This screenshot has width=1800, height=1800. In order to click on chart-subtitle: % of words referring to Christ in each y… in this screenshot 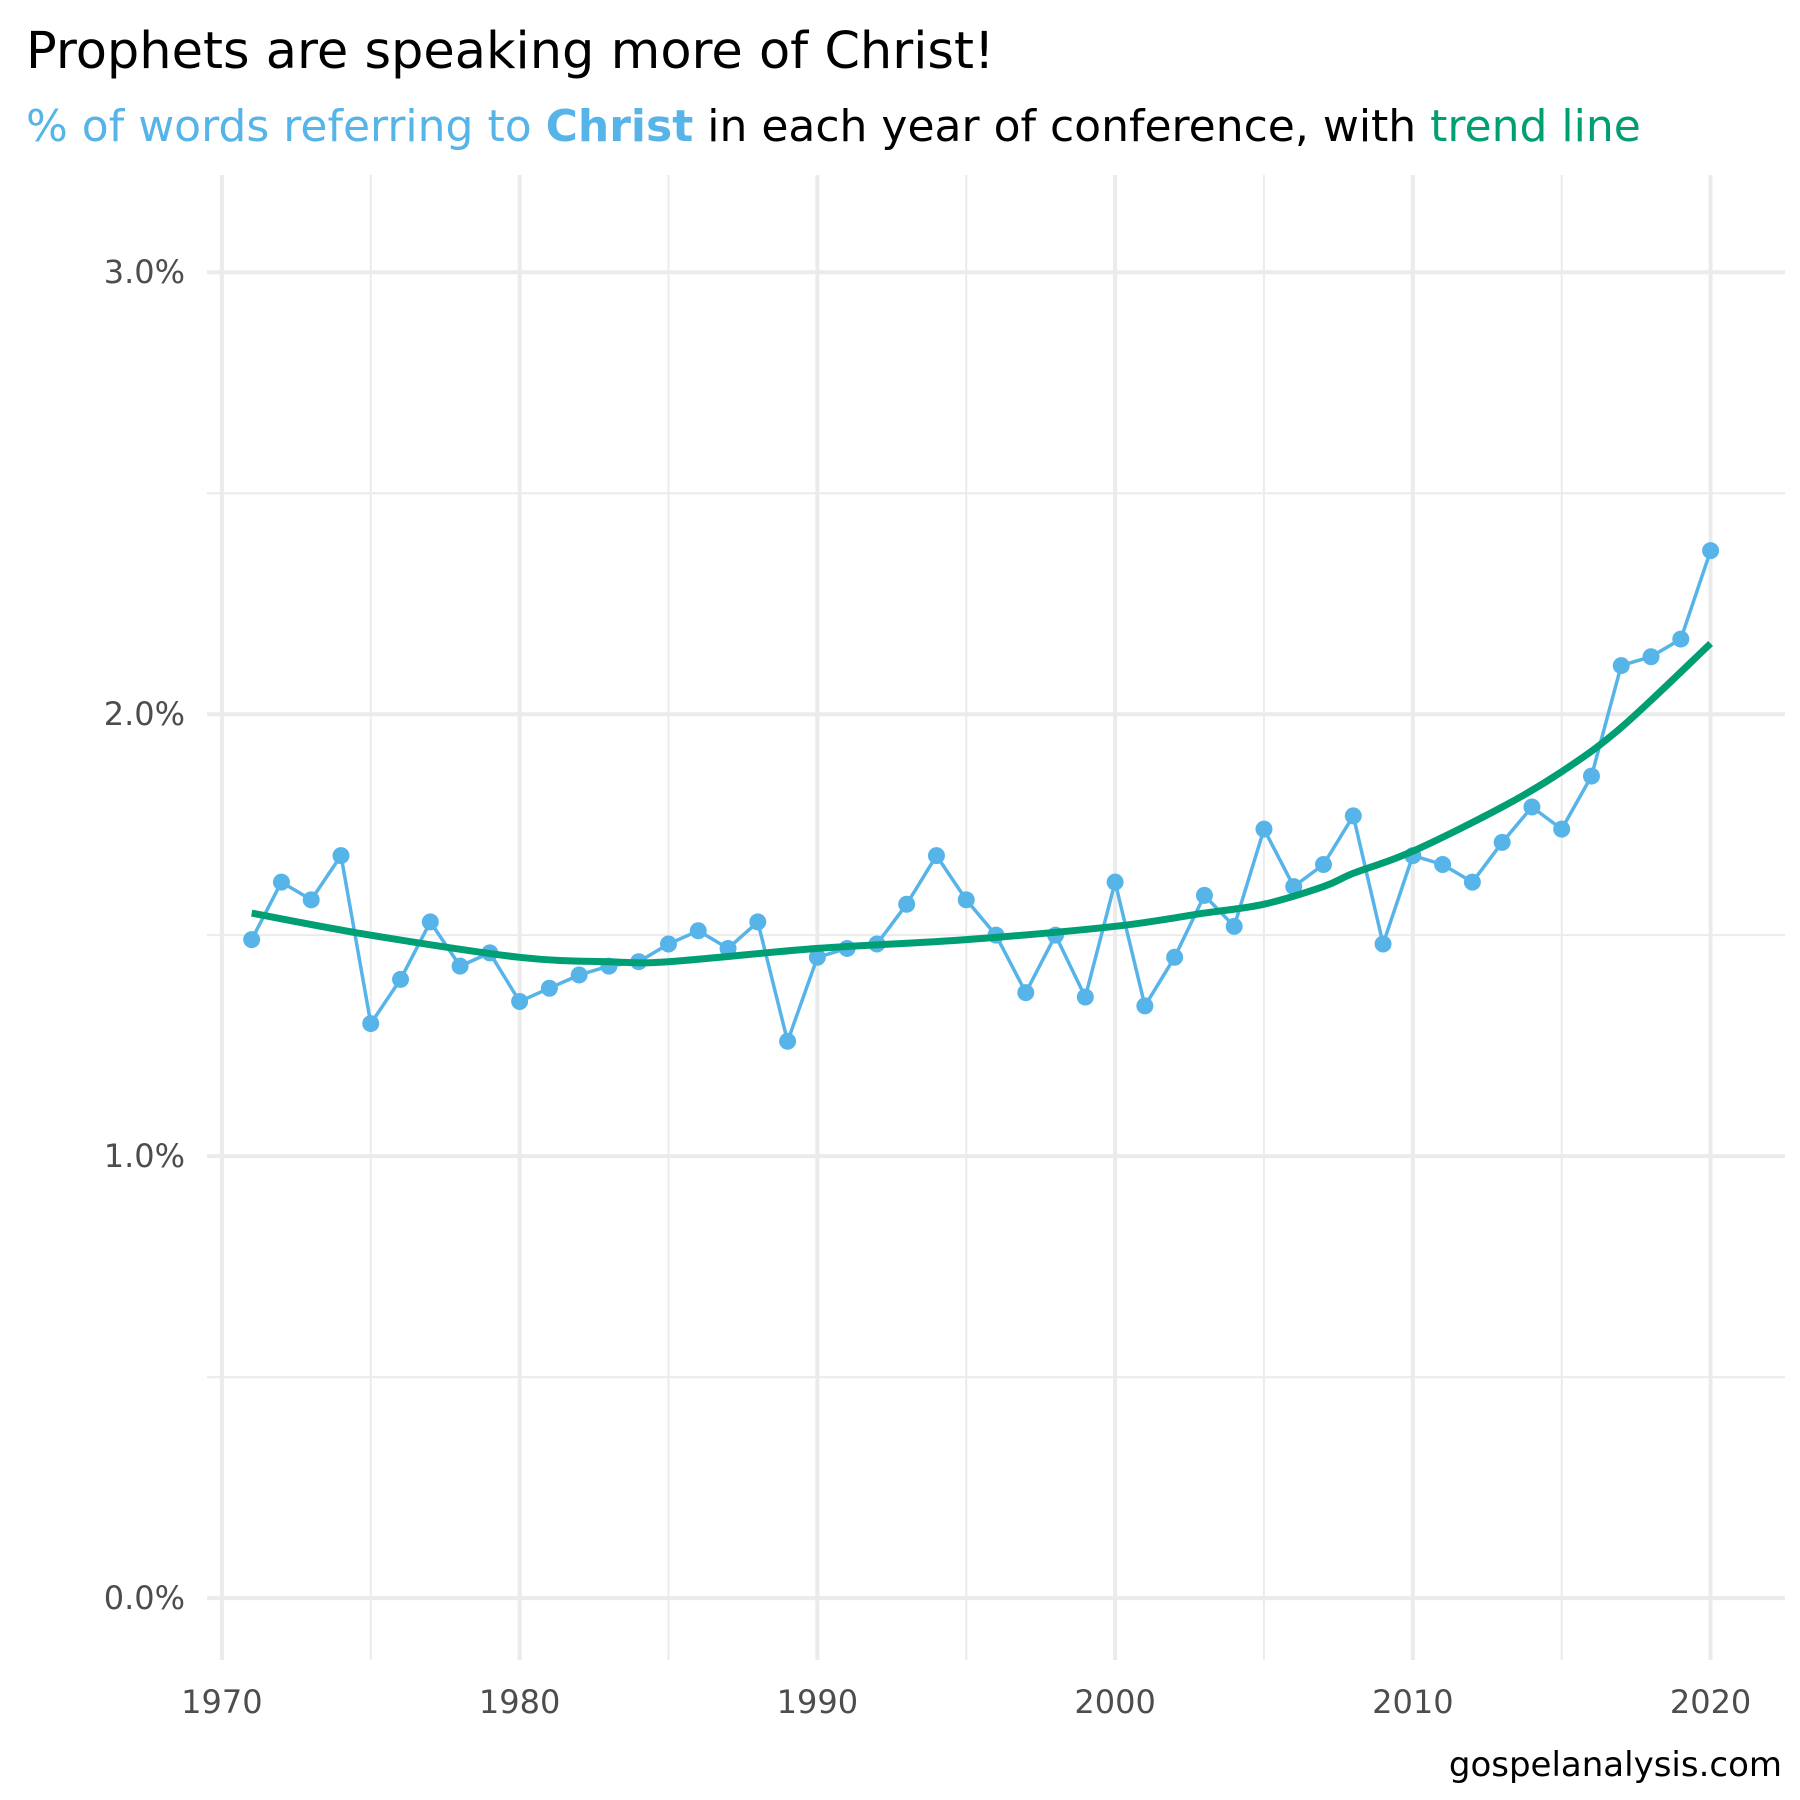, I will do `click(833, 126)`.